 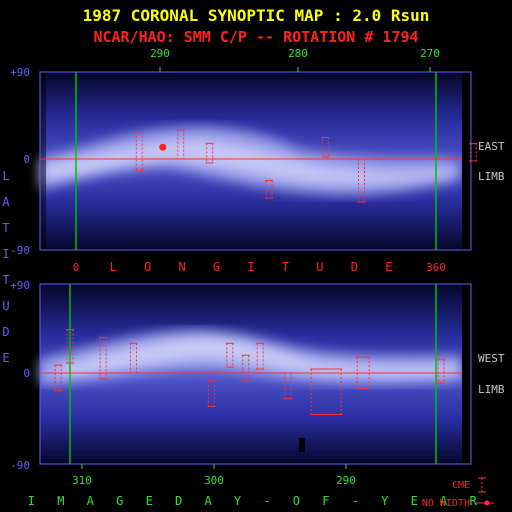 I want to click on west-day-tick-label: 310, so click(x=82, y=480).